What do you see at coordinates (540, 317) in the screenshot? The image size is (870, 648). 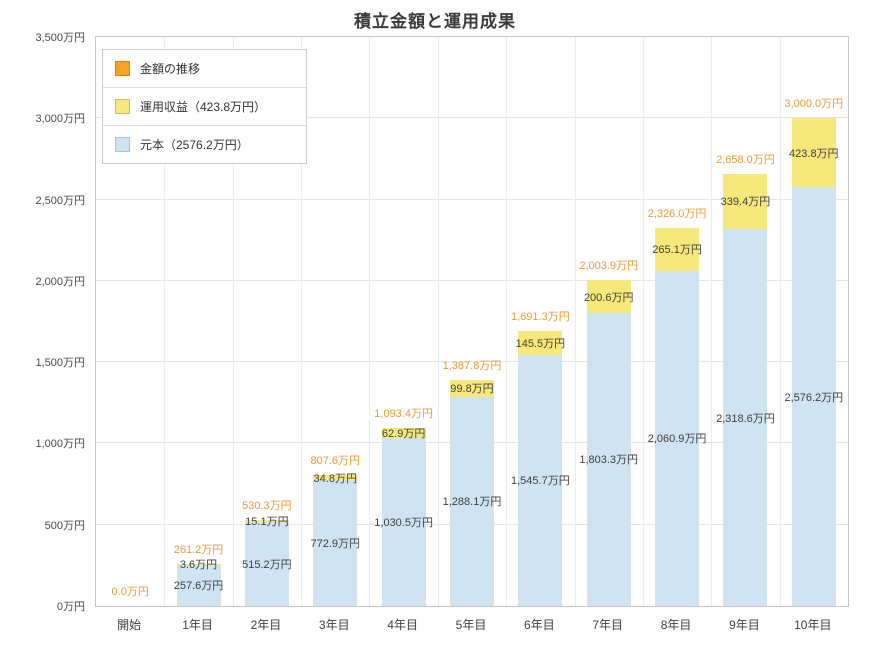 I see `total-value-label: 1,691.3万円` at bounding box center [540, 317].